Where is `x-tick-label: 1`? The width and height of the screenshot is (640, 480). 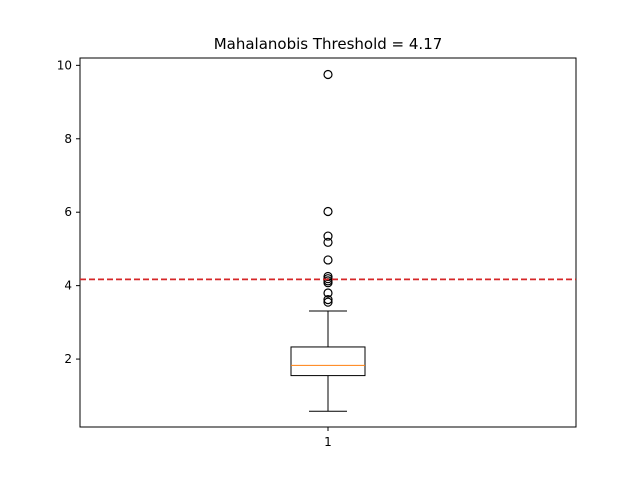 x-tick-label: 1 is located at coordinates (328, 442).